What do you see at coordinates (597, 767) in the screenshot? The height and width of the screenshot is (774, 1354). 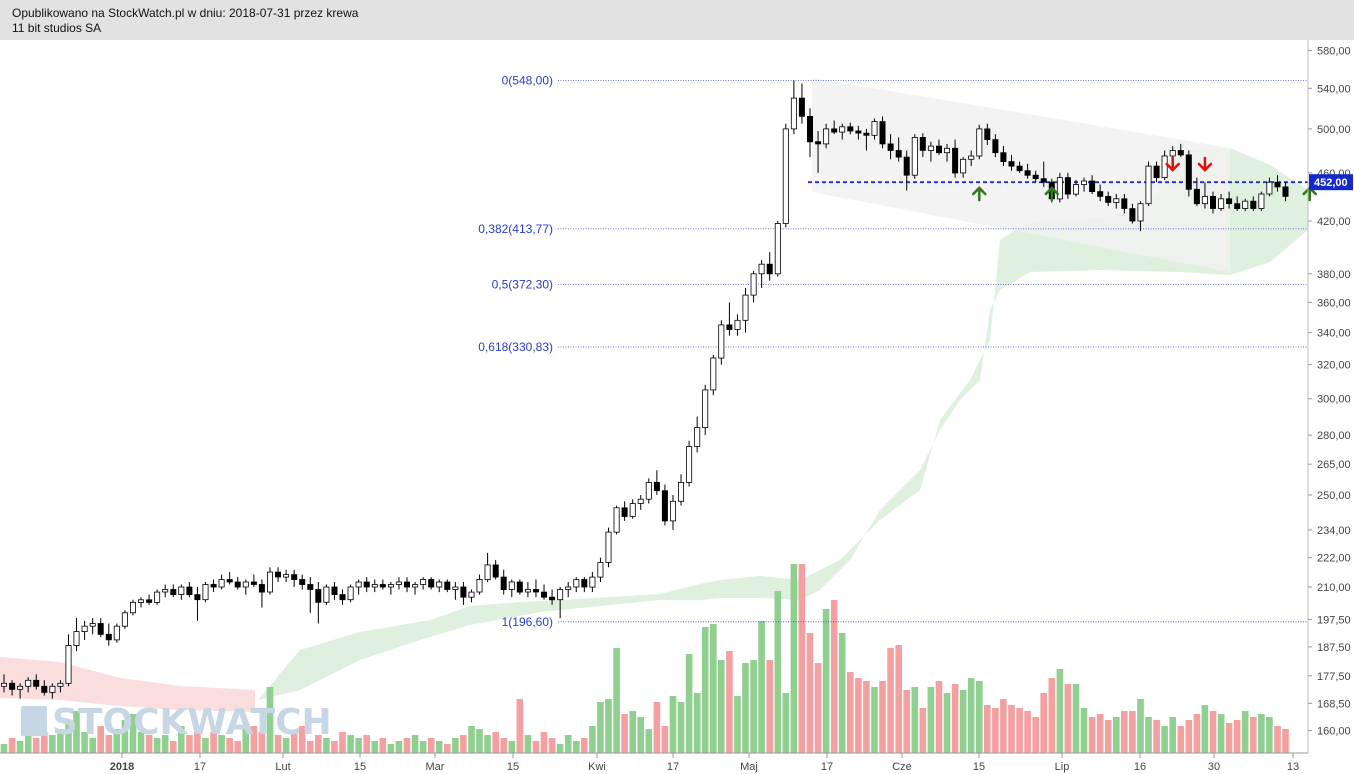 I see `x-tick-label: Kwi` at bounding box center [597, 767].